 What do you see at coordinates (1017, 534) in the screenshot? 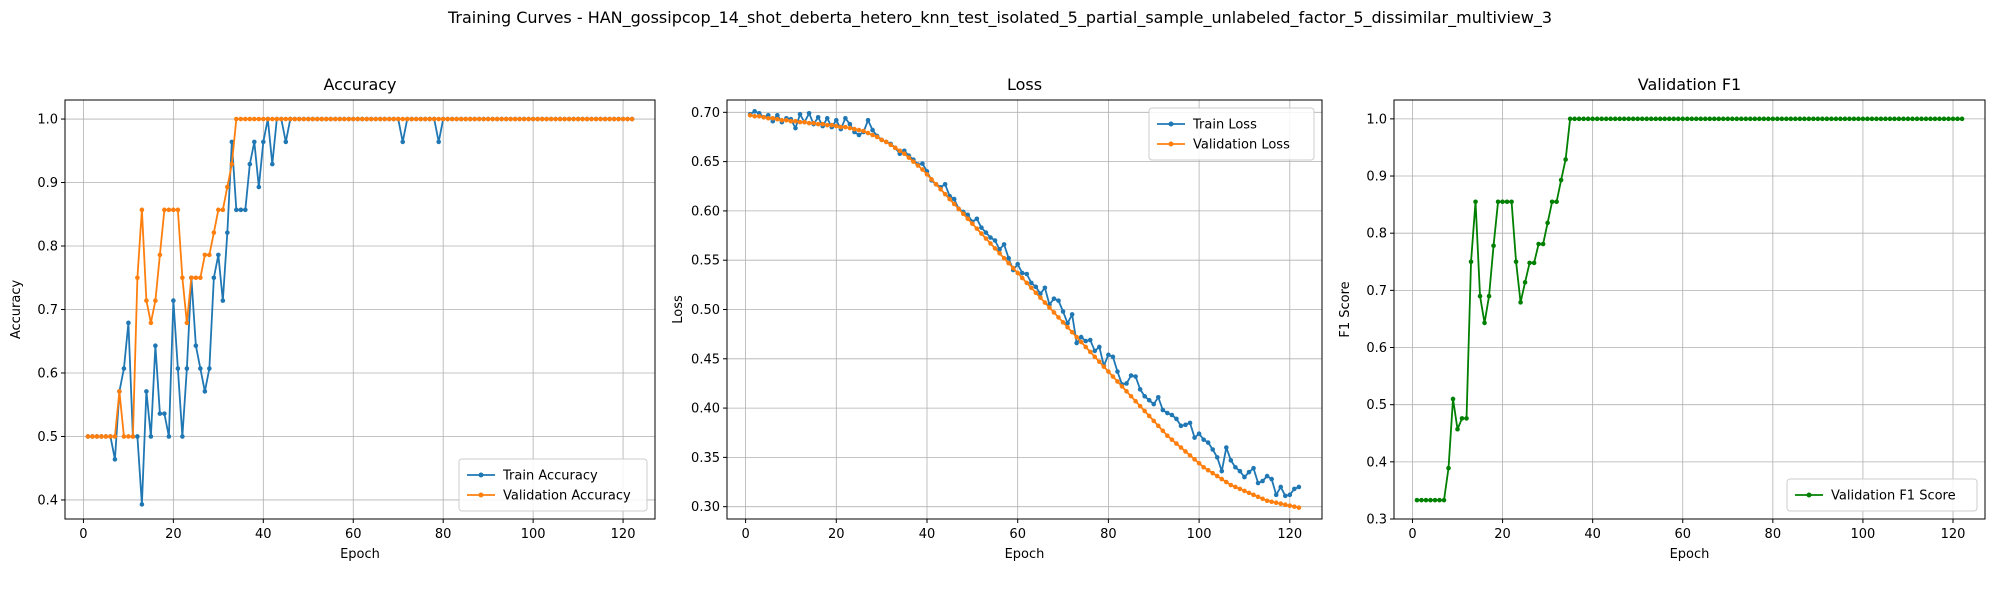
I see `x-tick-label: 60` at bounding box center [1017, 534].